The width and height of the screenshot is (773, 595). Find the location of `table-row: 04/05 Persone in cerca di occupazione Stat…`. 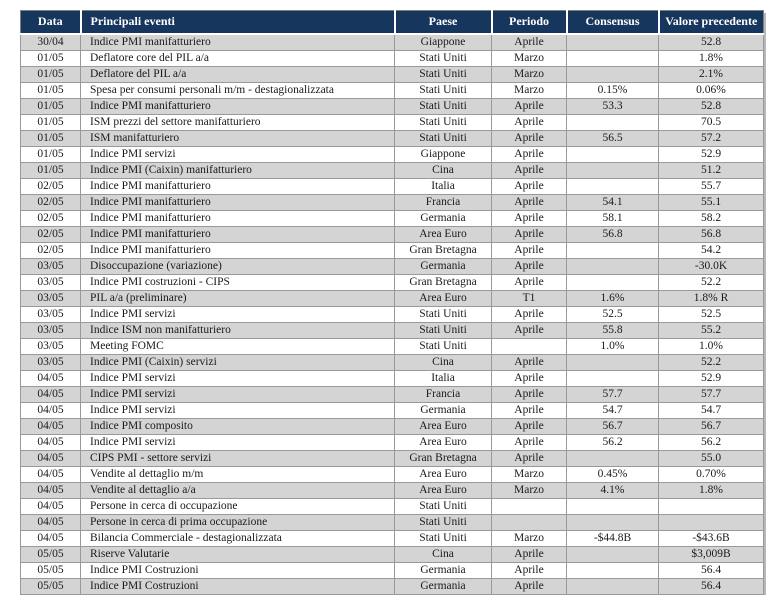

table-row: 04/05 Persone in cerca di occupazione Stat… is located at coordinates (392, 506).